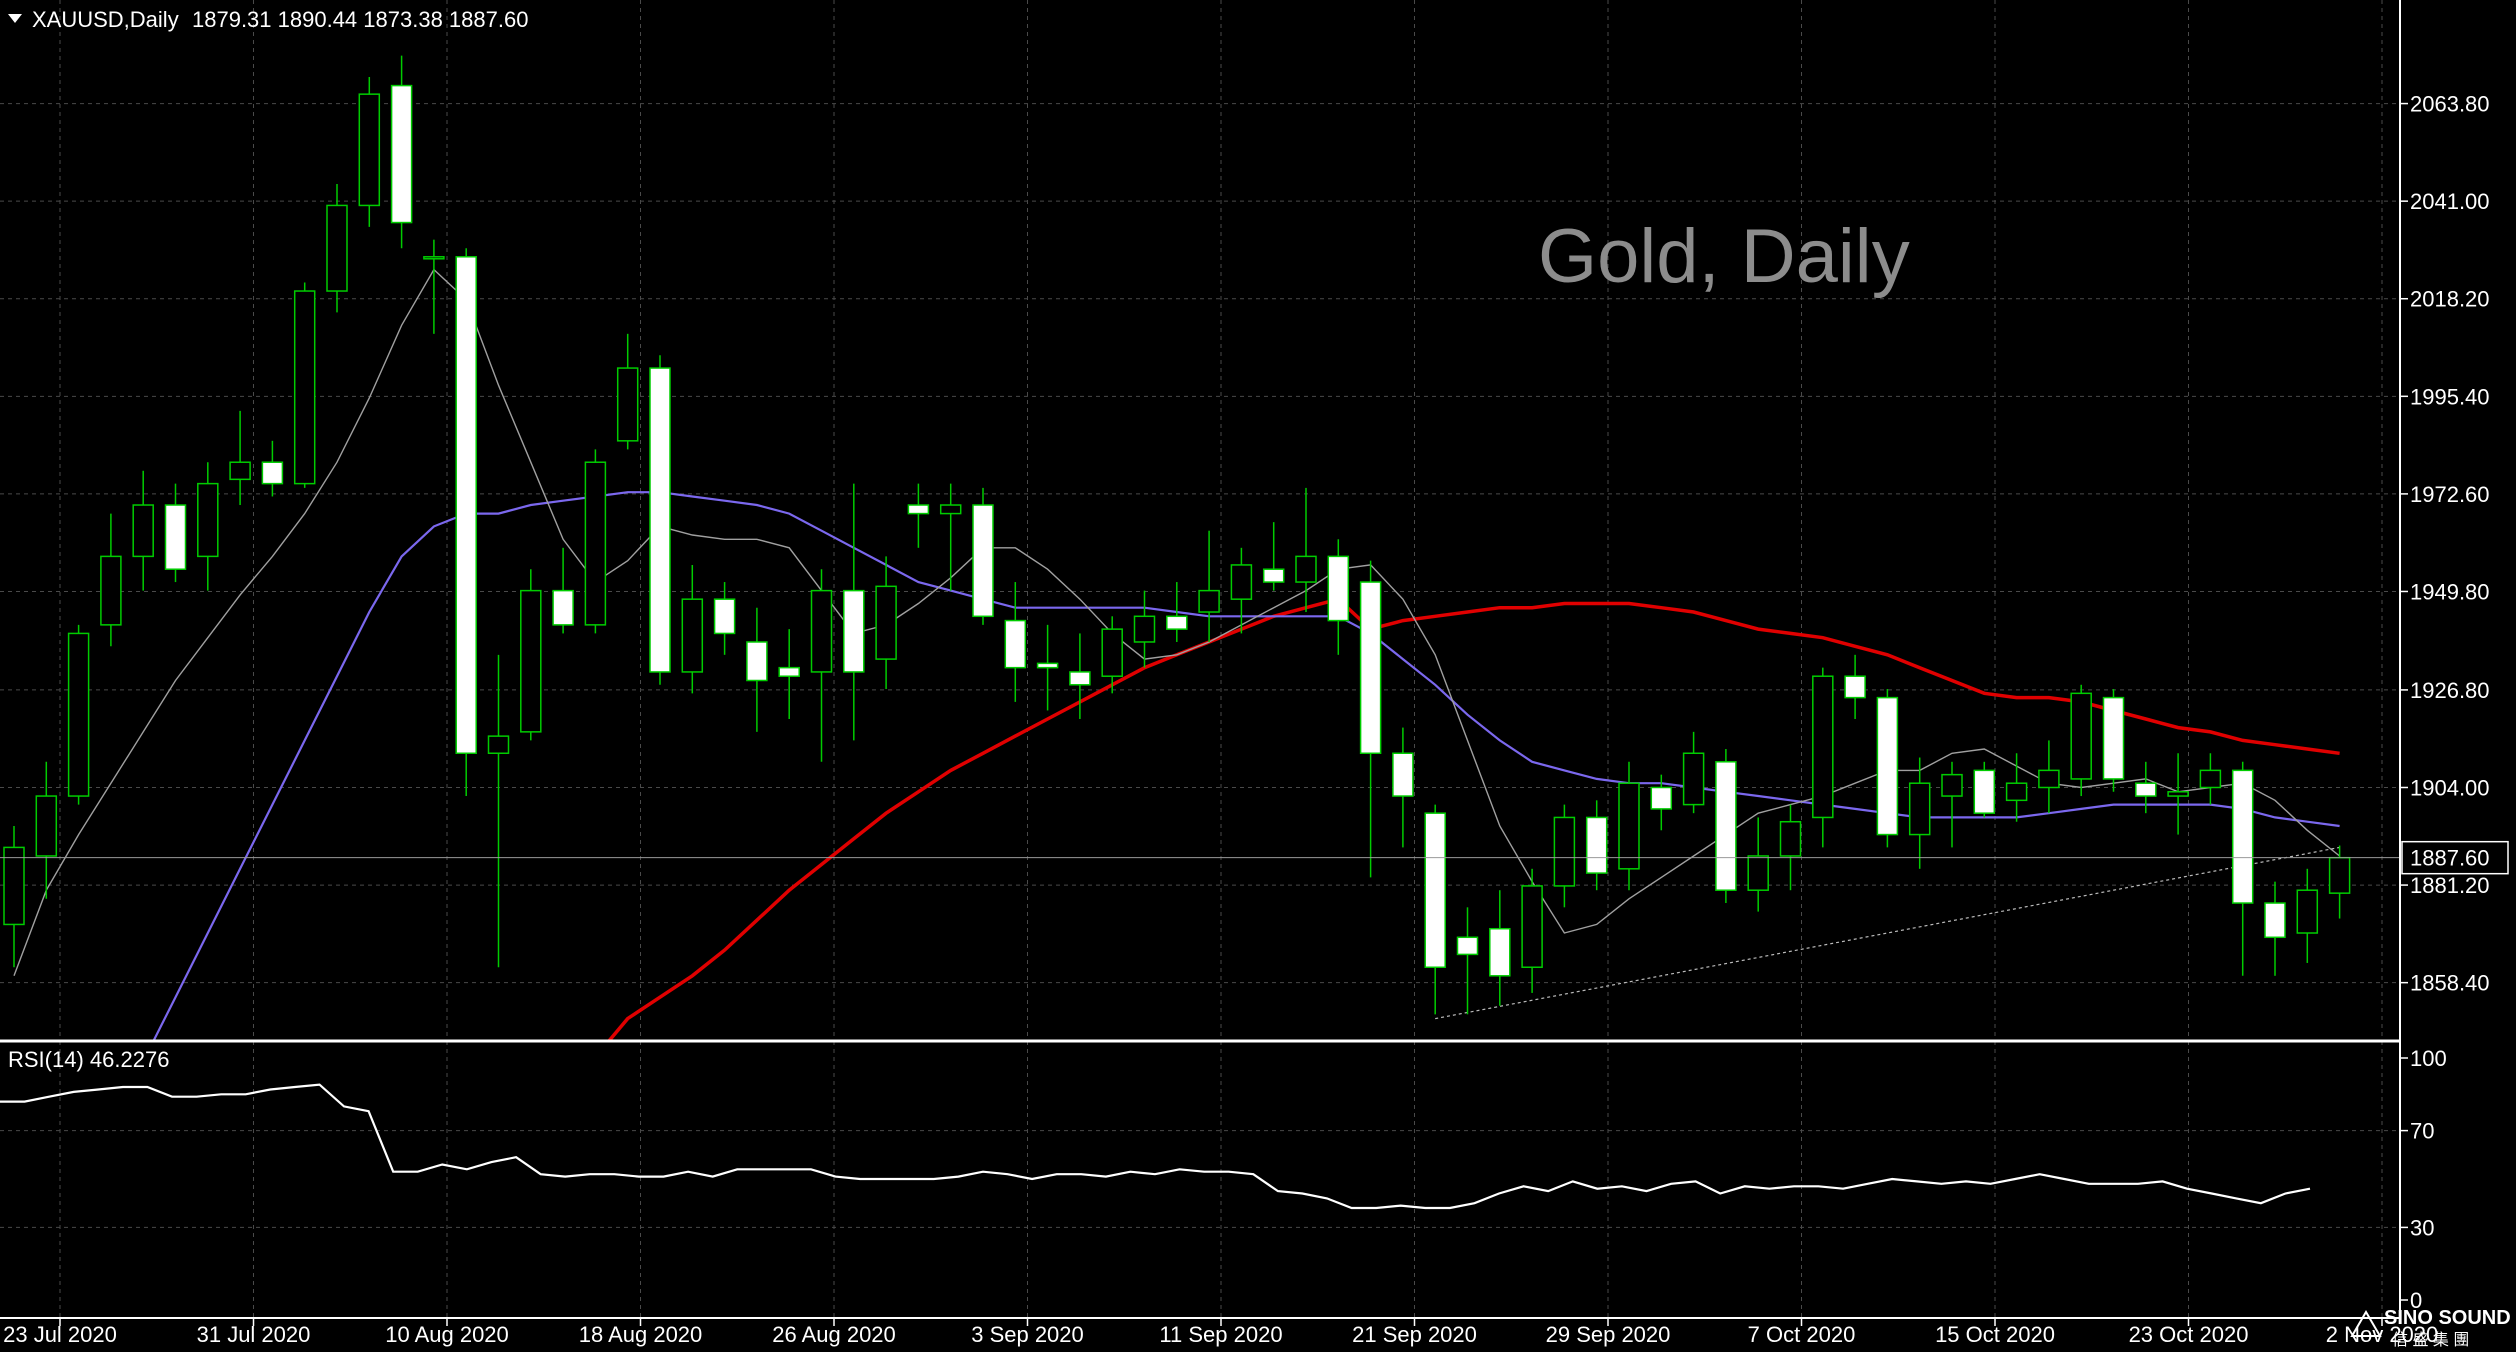  I want to click on price-tick-label: 1972.60, so click(2450, 494).